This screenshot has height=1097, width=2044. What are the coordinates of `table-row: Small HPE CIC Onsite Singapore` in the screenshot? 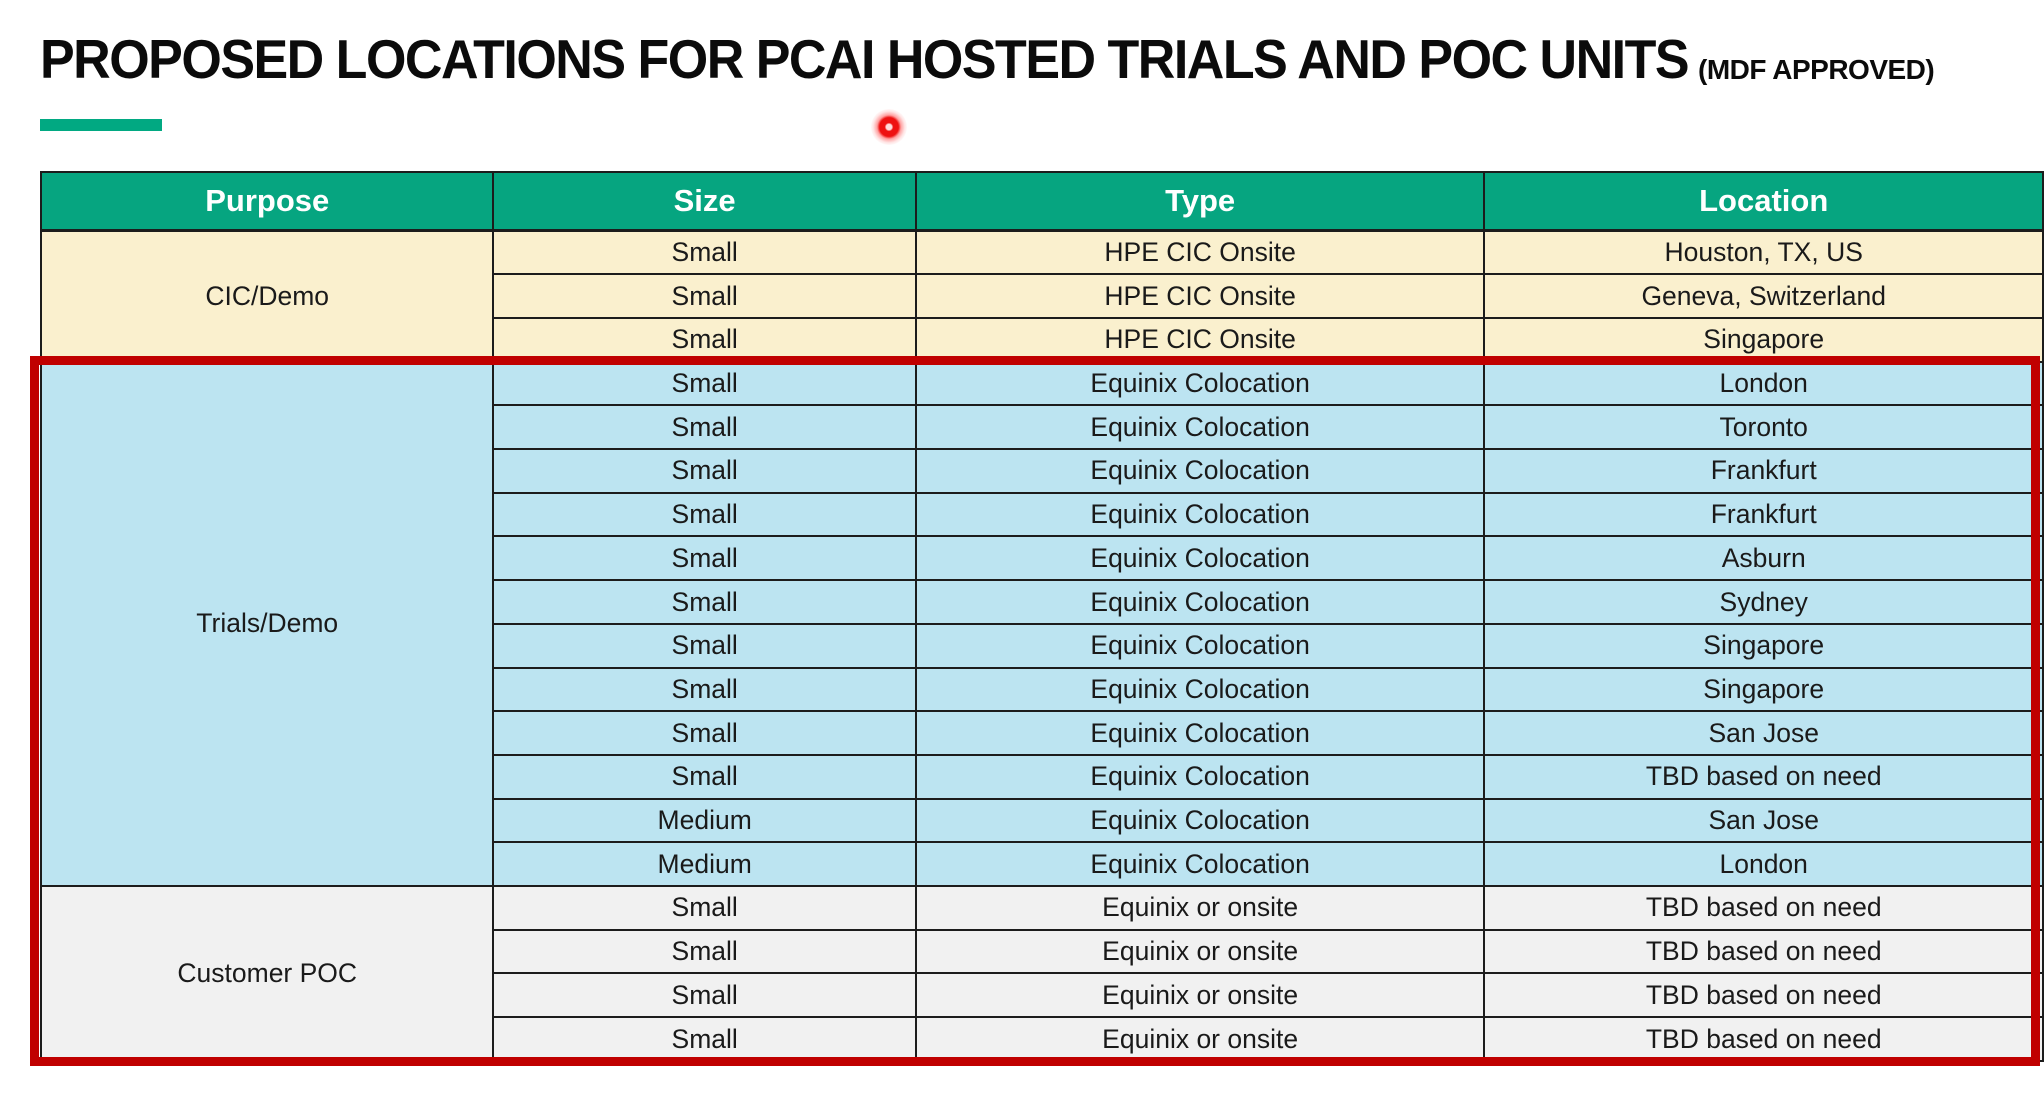 It's located at (1042, 340).